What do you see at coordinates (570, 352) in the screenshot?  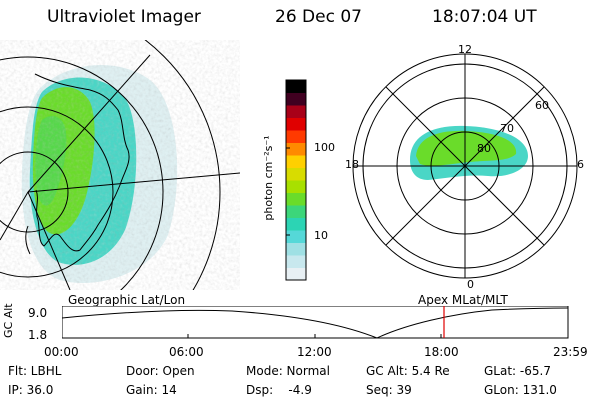 I see `time-tick-2359: 23:59` at bounding box center [570, 352].